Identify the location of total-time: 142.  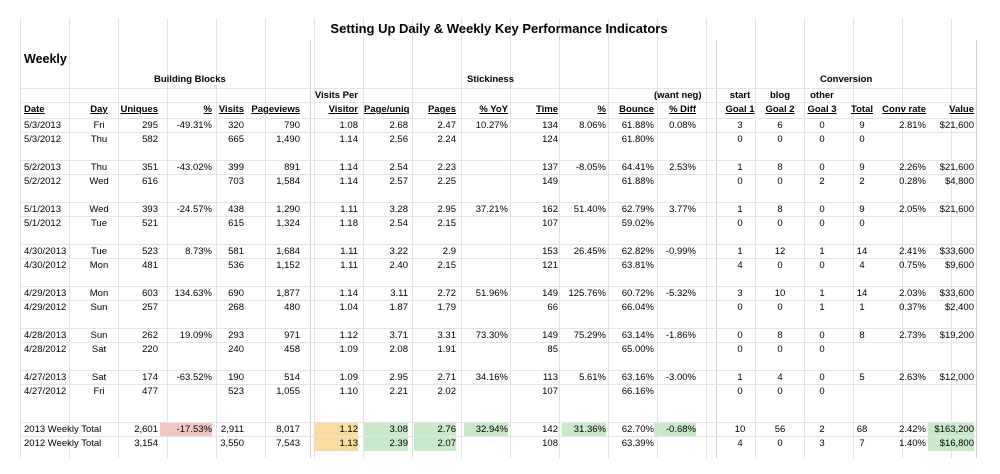
(550, 429).